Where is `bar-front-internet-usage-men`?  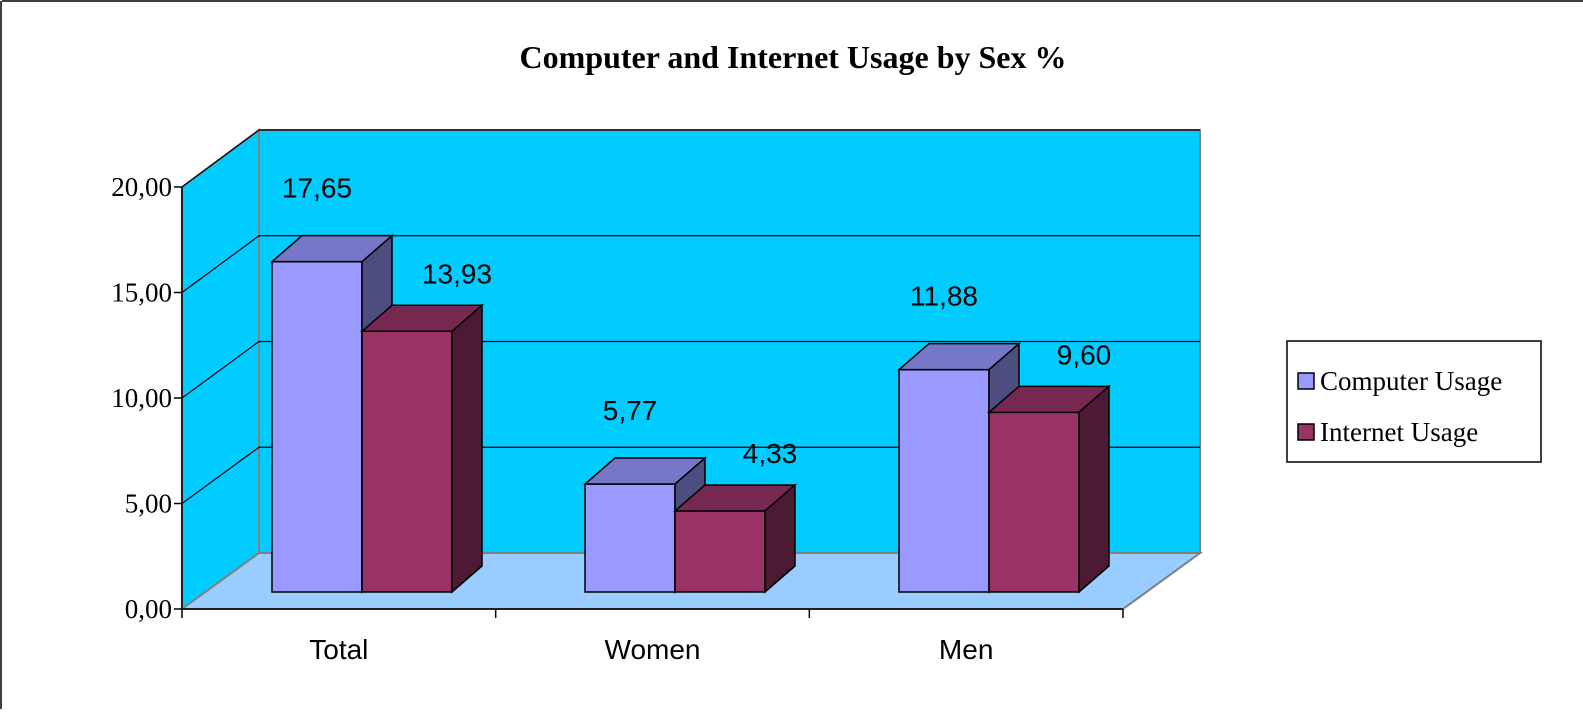
bar-front-internet-usage-men is located at coordinates (1034, 502).